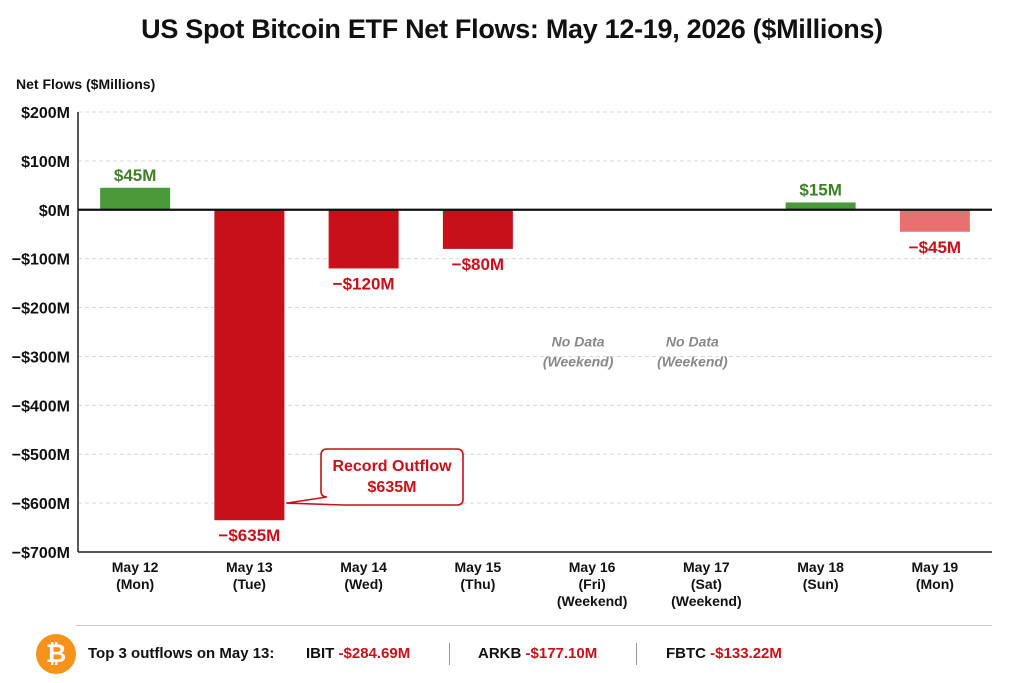 Image resolution: width=1024 pixels, height=683 pixels. Describe the element at coordinates (392, 487) in the screenshot. I see `annotation-text: $635M` at that location.